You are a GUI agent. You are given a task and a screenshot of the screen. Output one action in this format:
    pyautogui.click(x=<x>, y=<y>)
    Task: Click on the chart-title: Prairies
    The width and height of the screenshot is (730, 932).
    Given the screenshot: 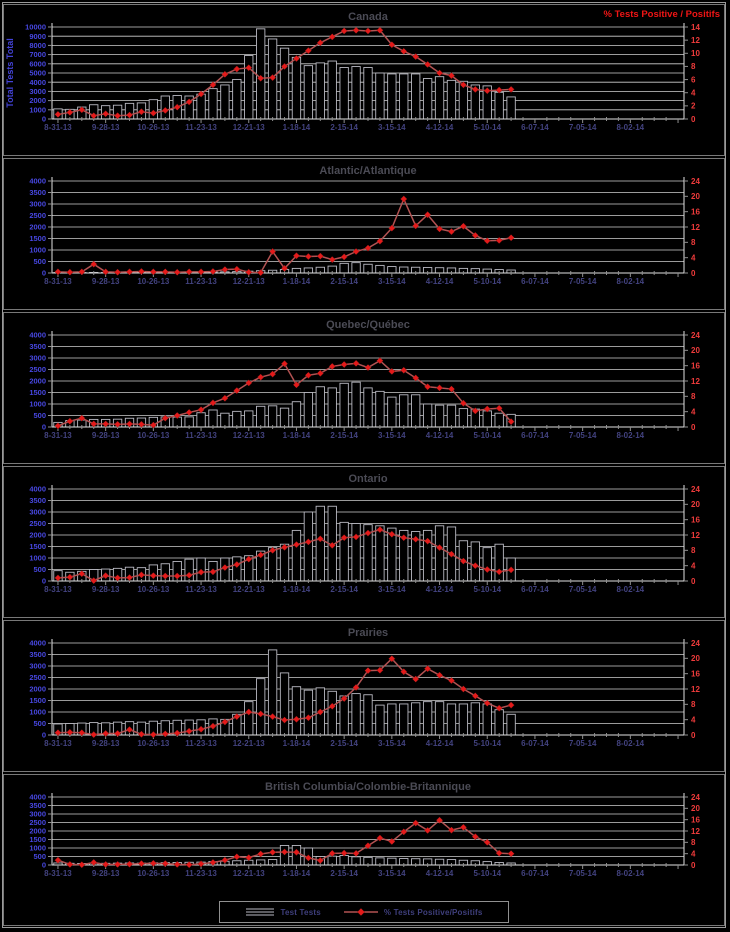 What is the action you would take?
    pyautogui.click(x=368, y=633)
    